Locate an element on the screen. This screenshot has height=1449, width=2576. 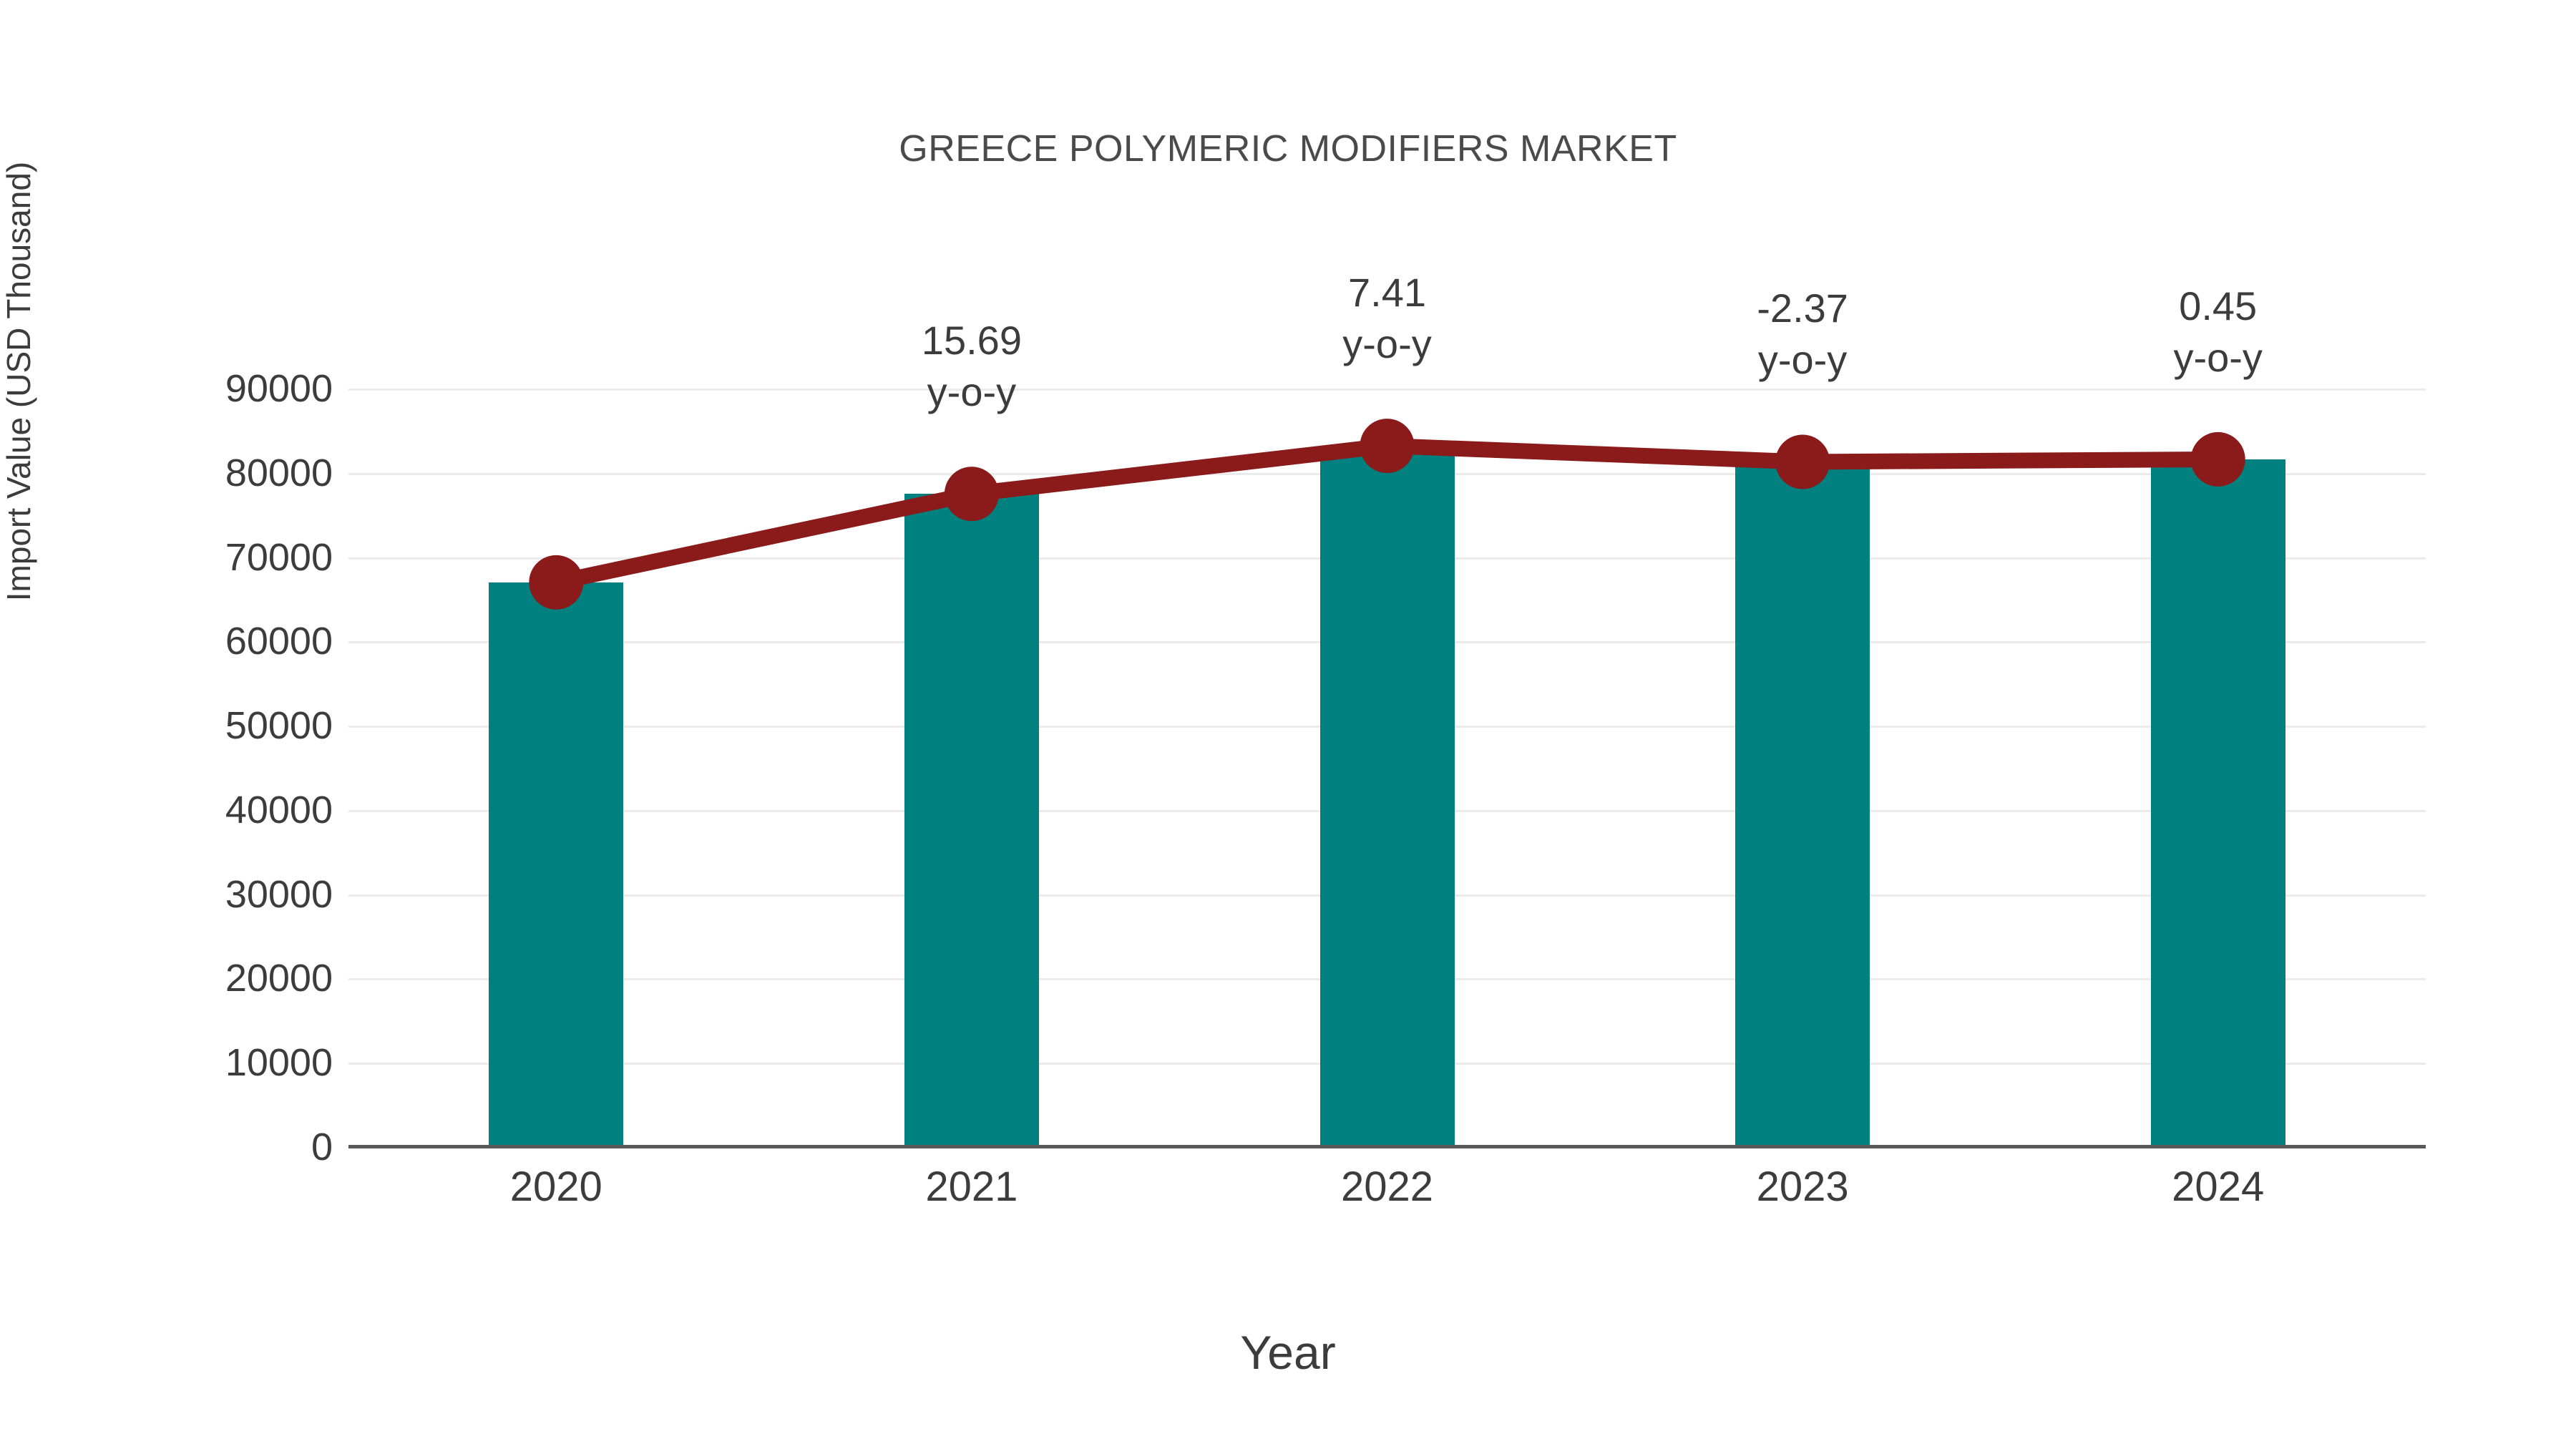
y-axis-tick-label: 80000 is located at coordinates (279, 472).